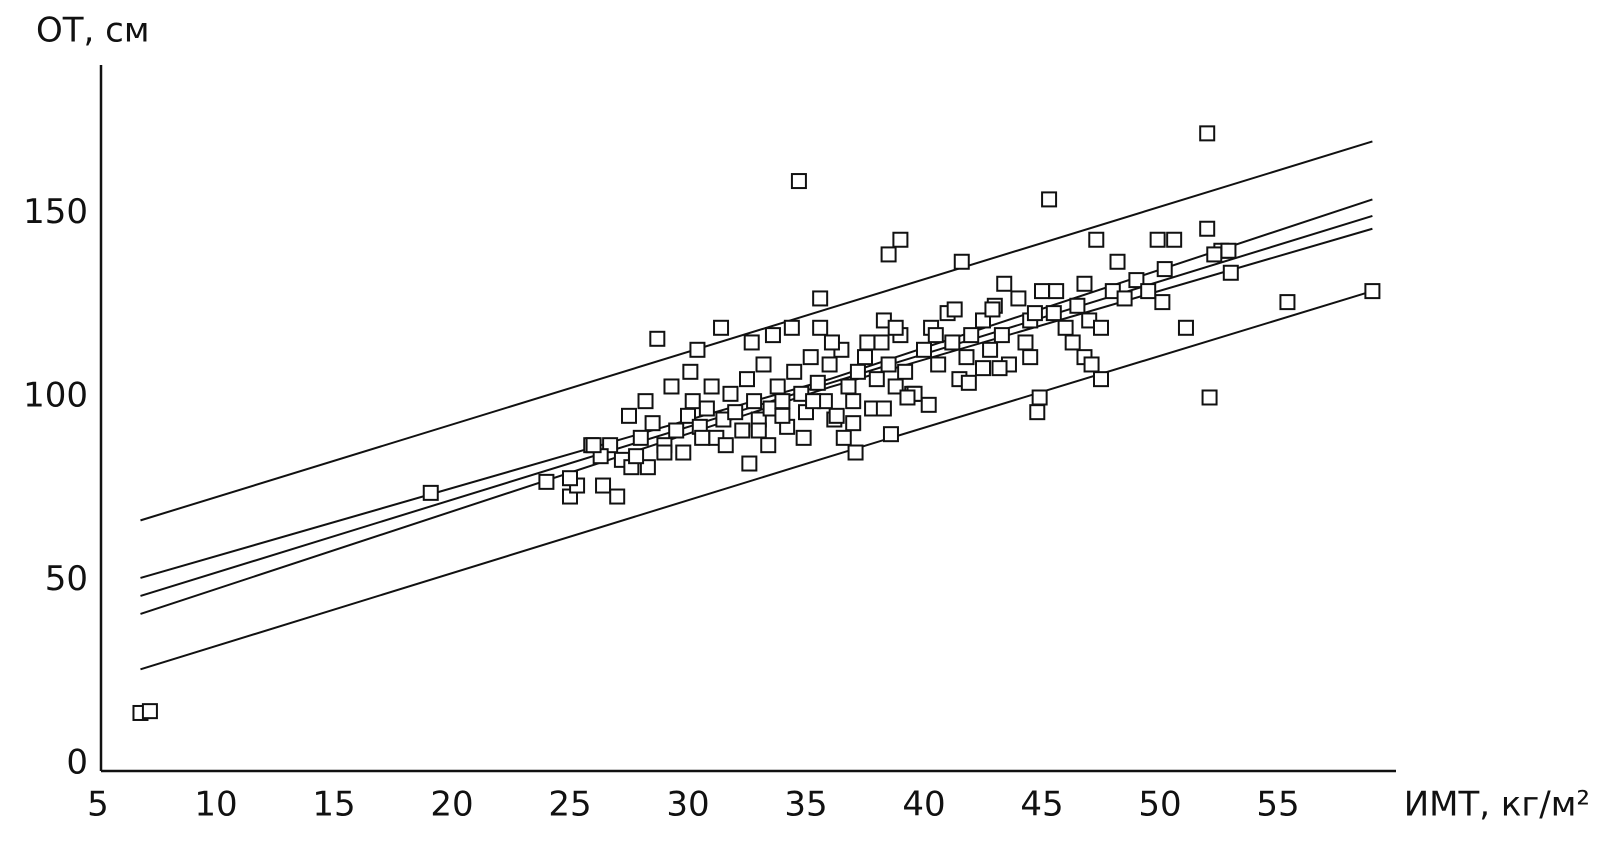 This screenshot has width=1611, height=856. What do you see at coordinates (77, 763) in the screenshot?
I see `y-tick-label: 0` at bounding box center [77, 763].